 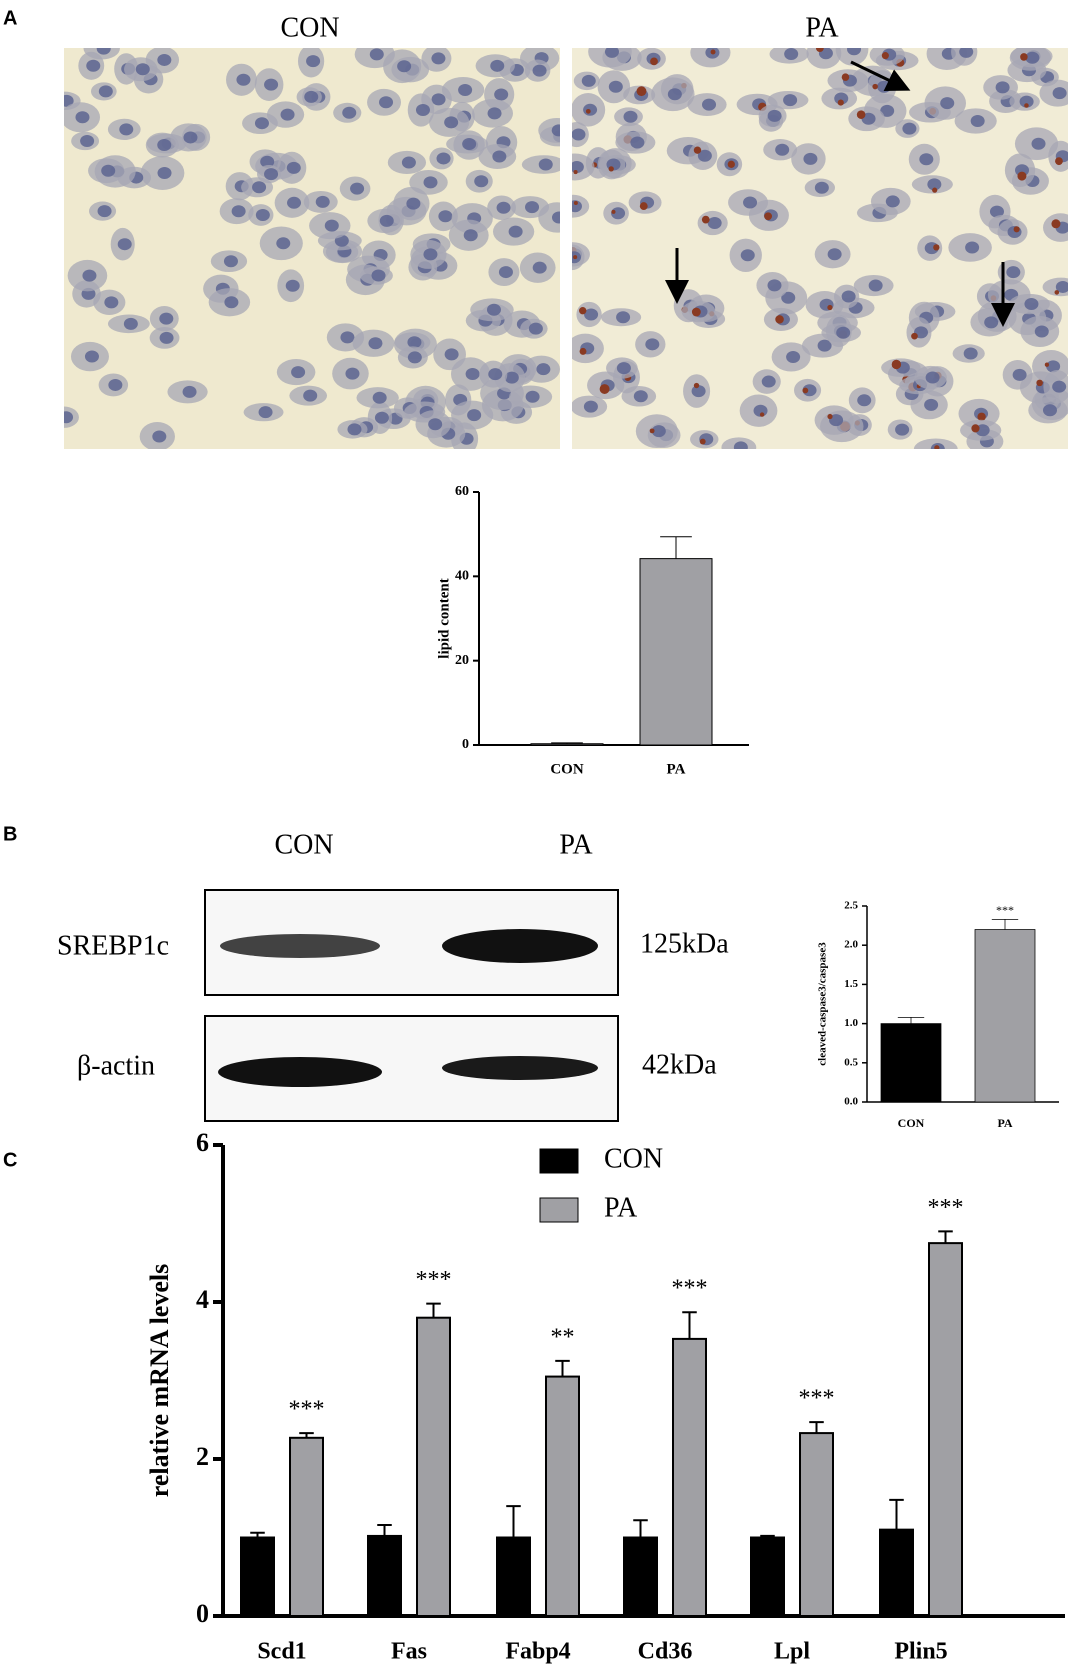 What do you see at coordinates (676, 769) in the screenshot?
I see `x-tick-label: PA` at bounding box center [676, 769].